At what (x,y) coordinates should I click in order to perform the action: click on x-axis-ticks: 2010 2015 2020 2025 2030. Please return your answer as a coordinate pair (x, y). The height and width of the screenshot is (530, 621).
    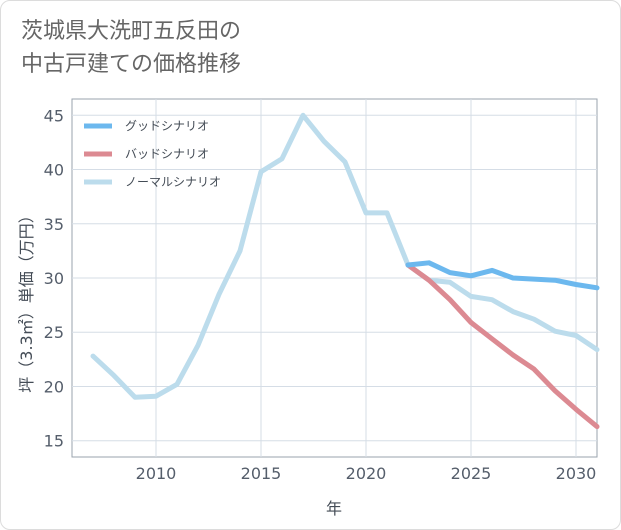
    Looking at the image, I should click on (366, 473).